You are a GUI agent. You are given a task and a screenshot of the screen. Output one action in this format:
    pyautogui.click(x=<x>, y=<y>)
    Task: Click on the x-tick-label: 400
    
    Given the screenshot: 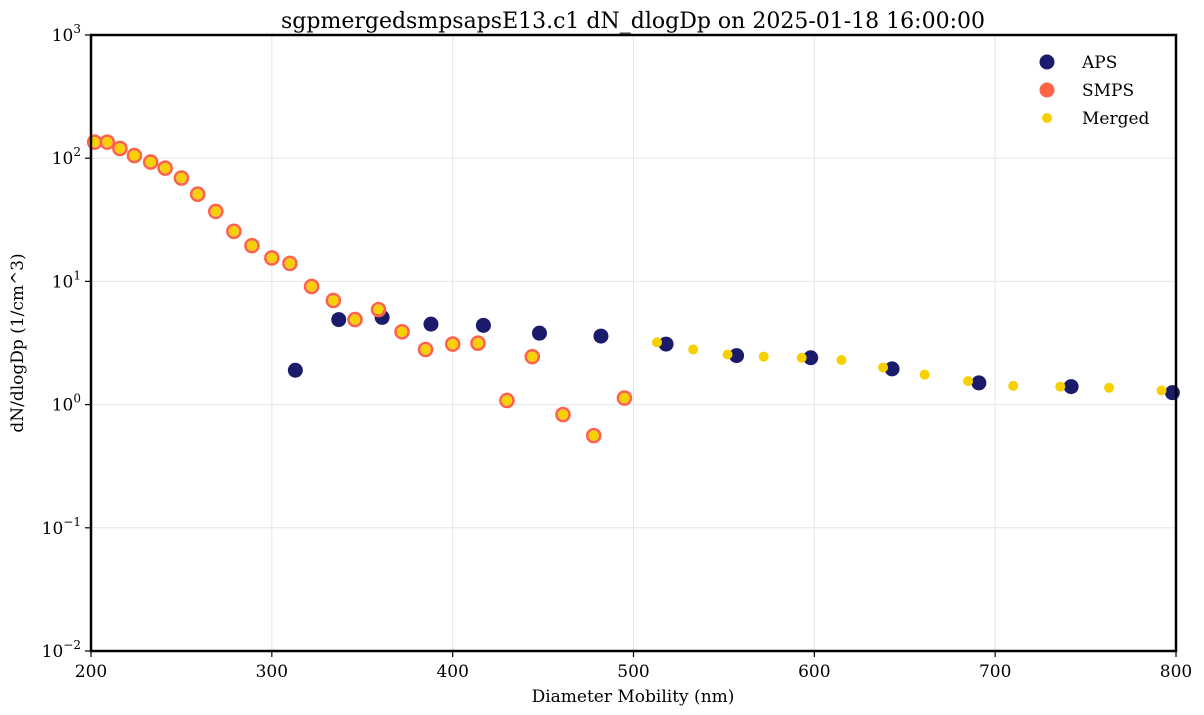 What is the action you would take?
    pyautogui.click(x=452, y=672)
    